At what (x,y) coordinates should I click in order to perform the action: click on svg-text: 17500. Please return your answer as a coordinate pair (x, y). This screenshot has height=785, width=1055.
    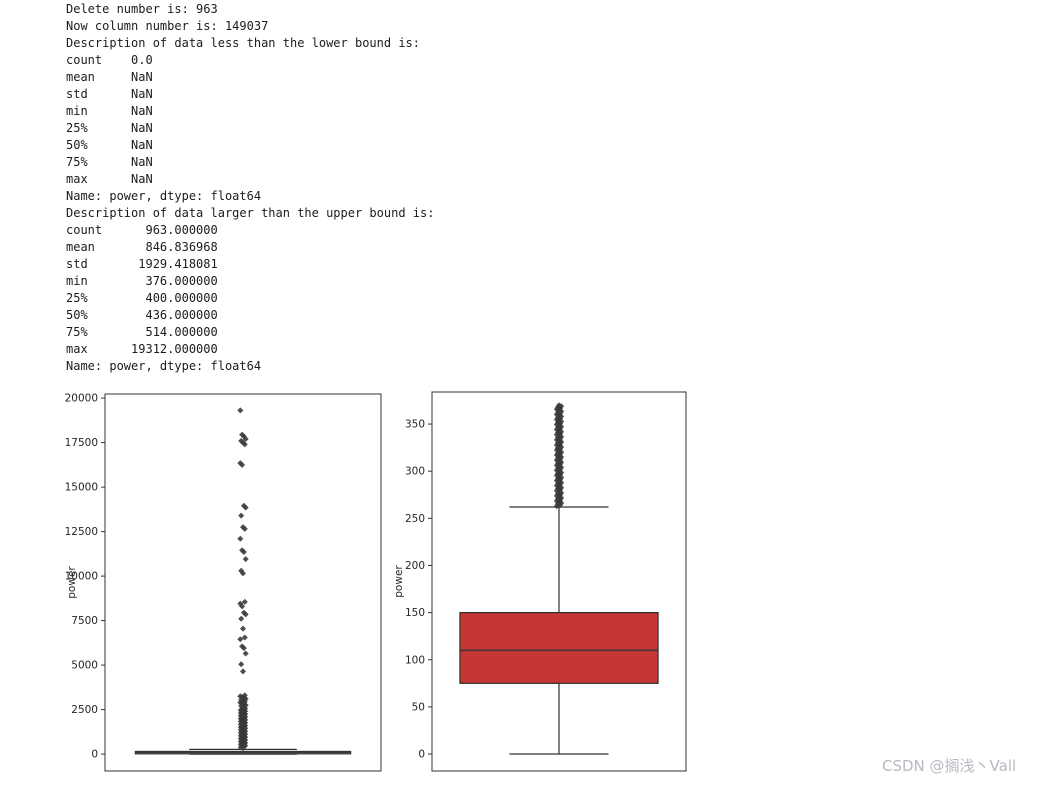
    Looking at the image, I should click on (81, 443).